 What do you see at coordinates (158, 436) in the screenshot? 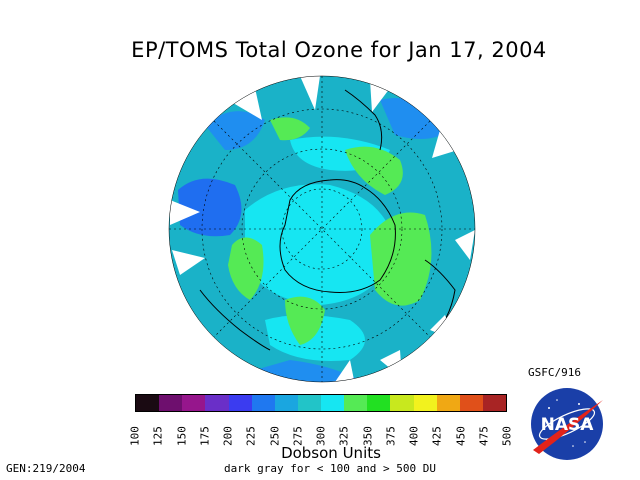
I see `colorbar-tick-label: 125` at bounding box center [158, 436].